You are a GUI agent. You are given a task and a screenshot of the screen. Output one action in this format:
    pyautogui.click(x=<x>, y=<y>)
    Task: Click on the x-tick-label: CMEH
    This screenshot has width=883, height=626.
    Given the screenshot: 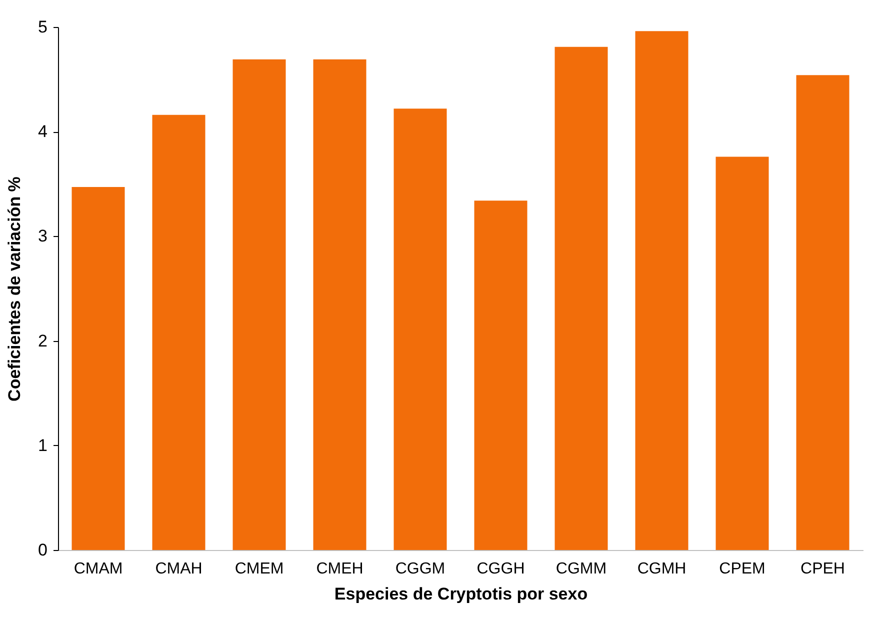 What is the action you would take?
    pyautogui.click(x=340, y=569)
    